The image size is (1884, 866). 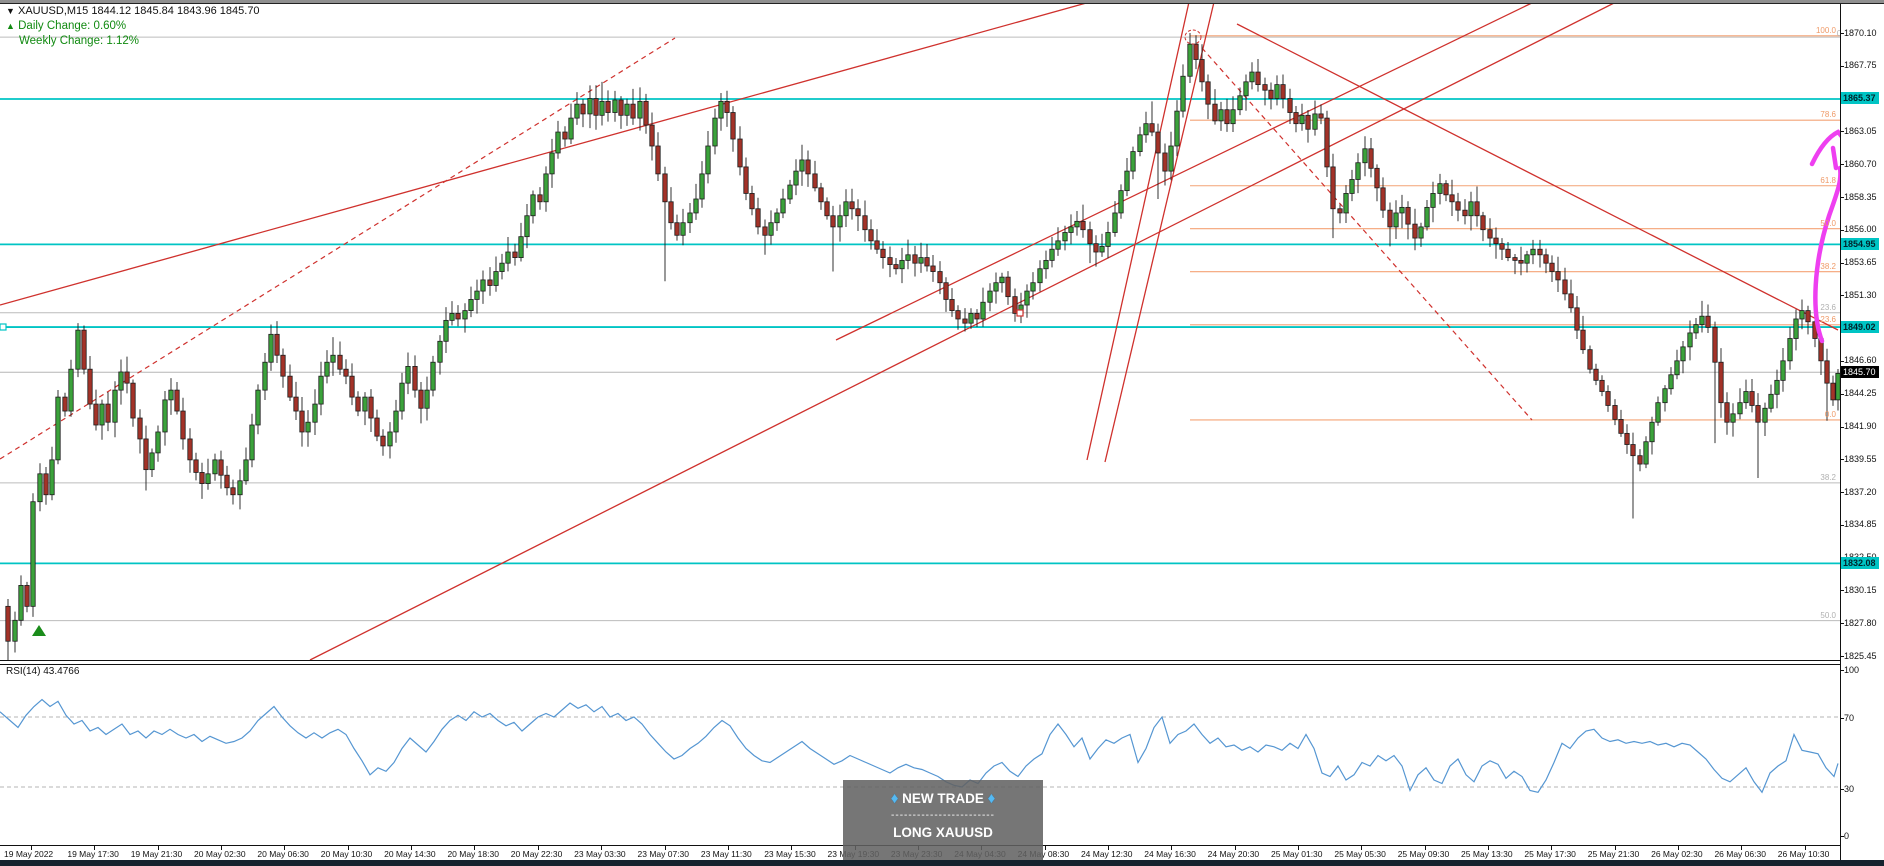 I want to click on price-tick-label: 1860.70, so click(x=1860, y=163).